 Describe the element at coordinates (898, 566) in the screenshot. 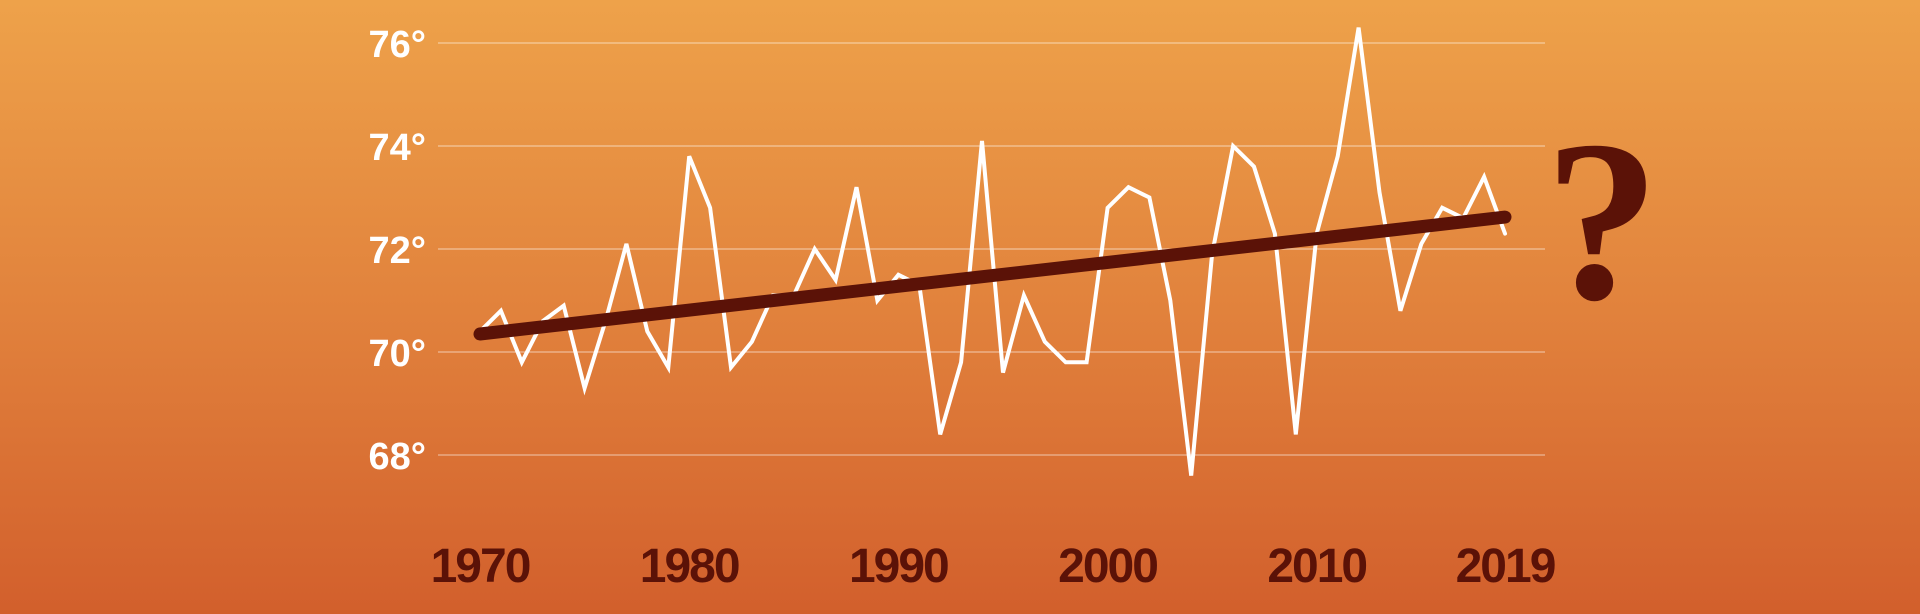

I see `x-tick-label: 1990` at that location.